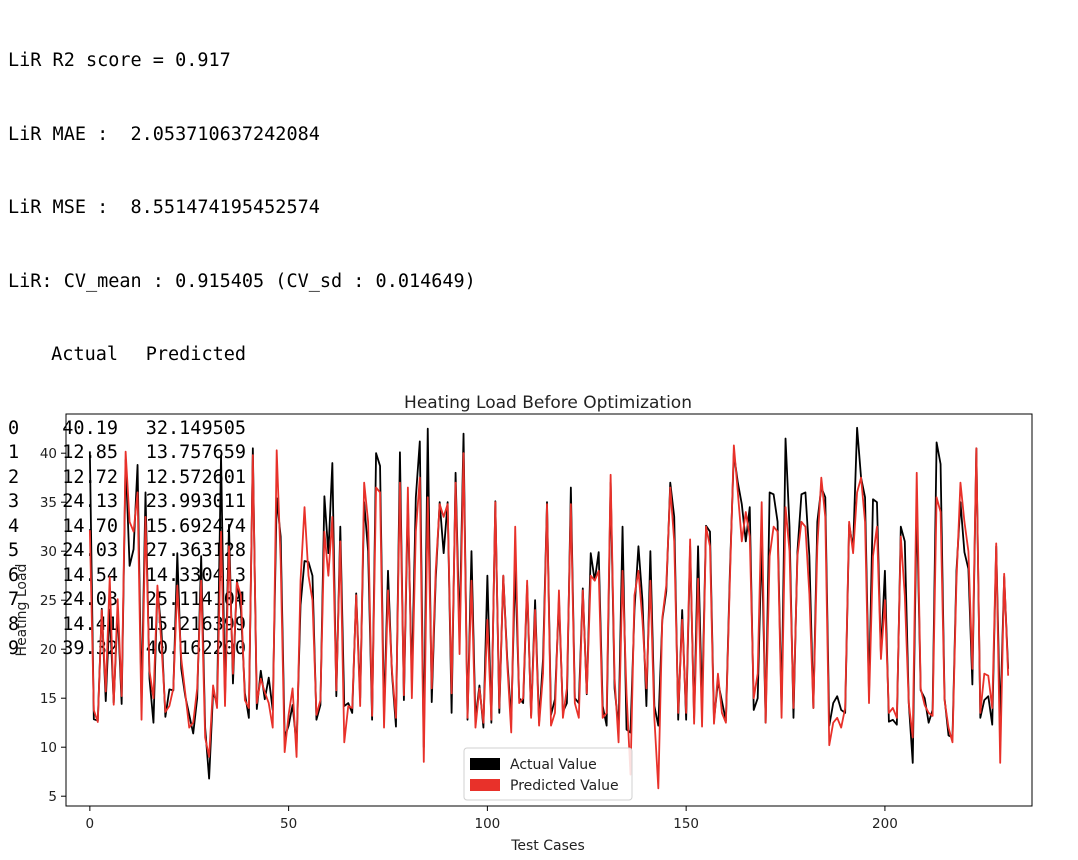  I want to click on dataframe-row: 8 14.41 15.216399, so click(242, 625).